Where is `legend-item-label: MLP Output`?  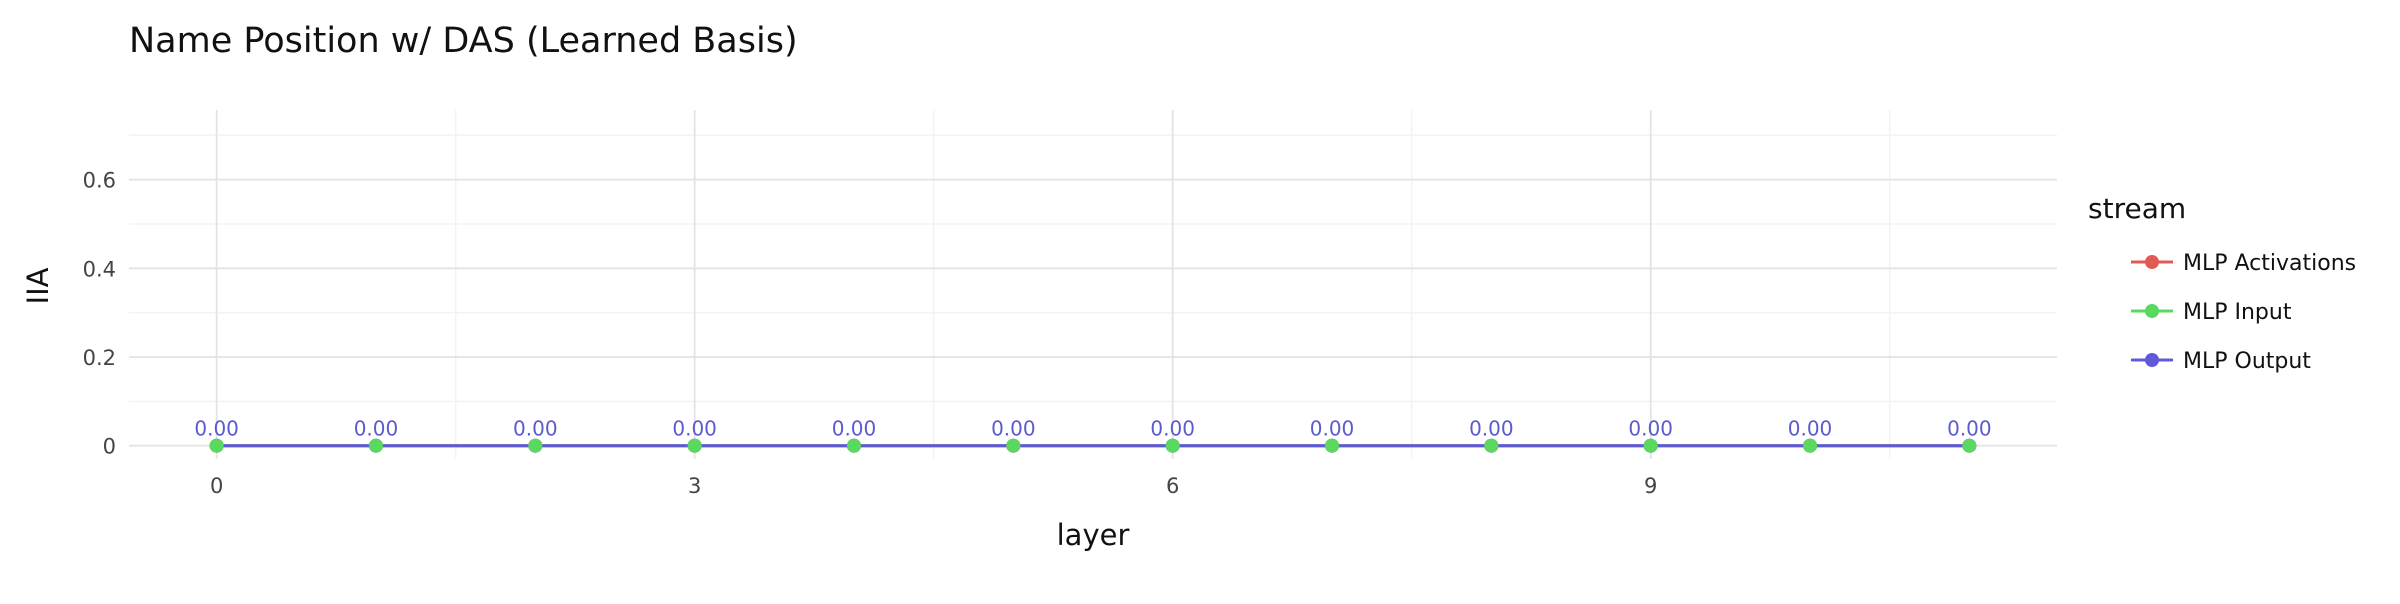 legend-item-label: MLP Output is located at coordinates (2247, 361).